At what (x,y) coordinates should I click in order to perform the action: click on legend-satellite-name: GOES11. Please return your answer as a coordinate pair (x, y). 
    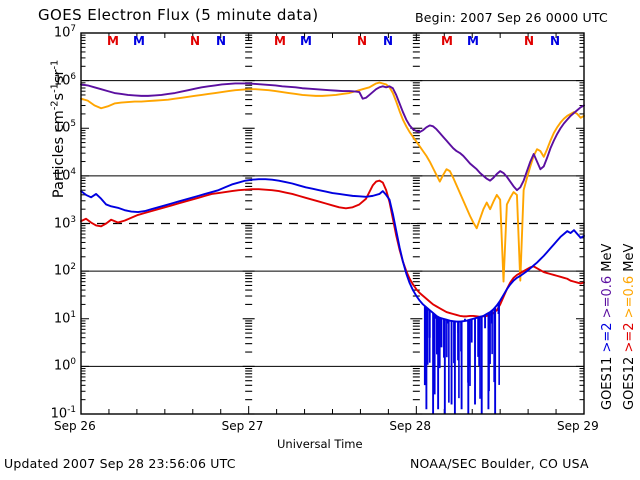
    Looking at the image, I should click on (607, 383).